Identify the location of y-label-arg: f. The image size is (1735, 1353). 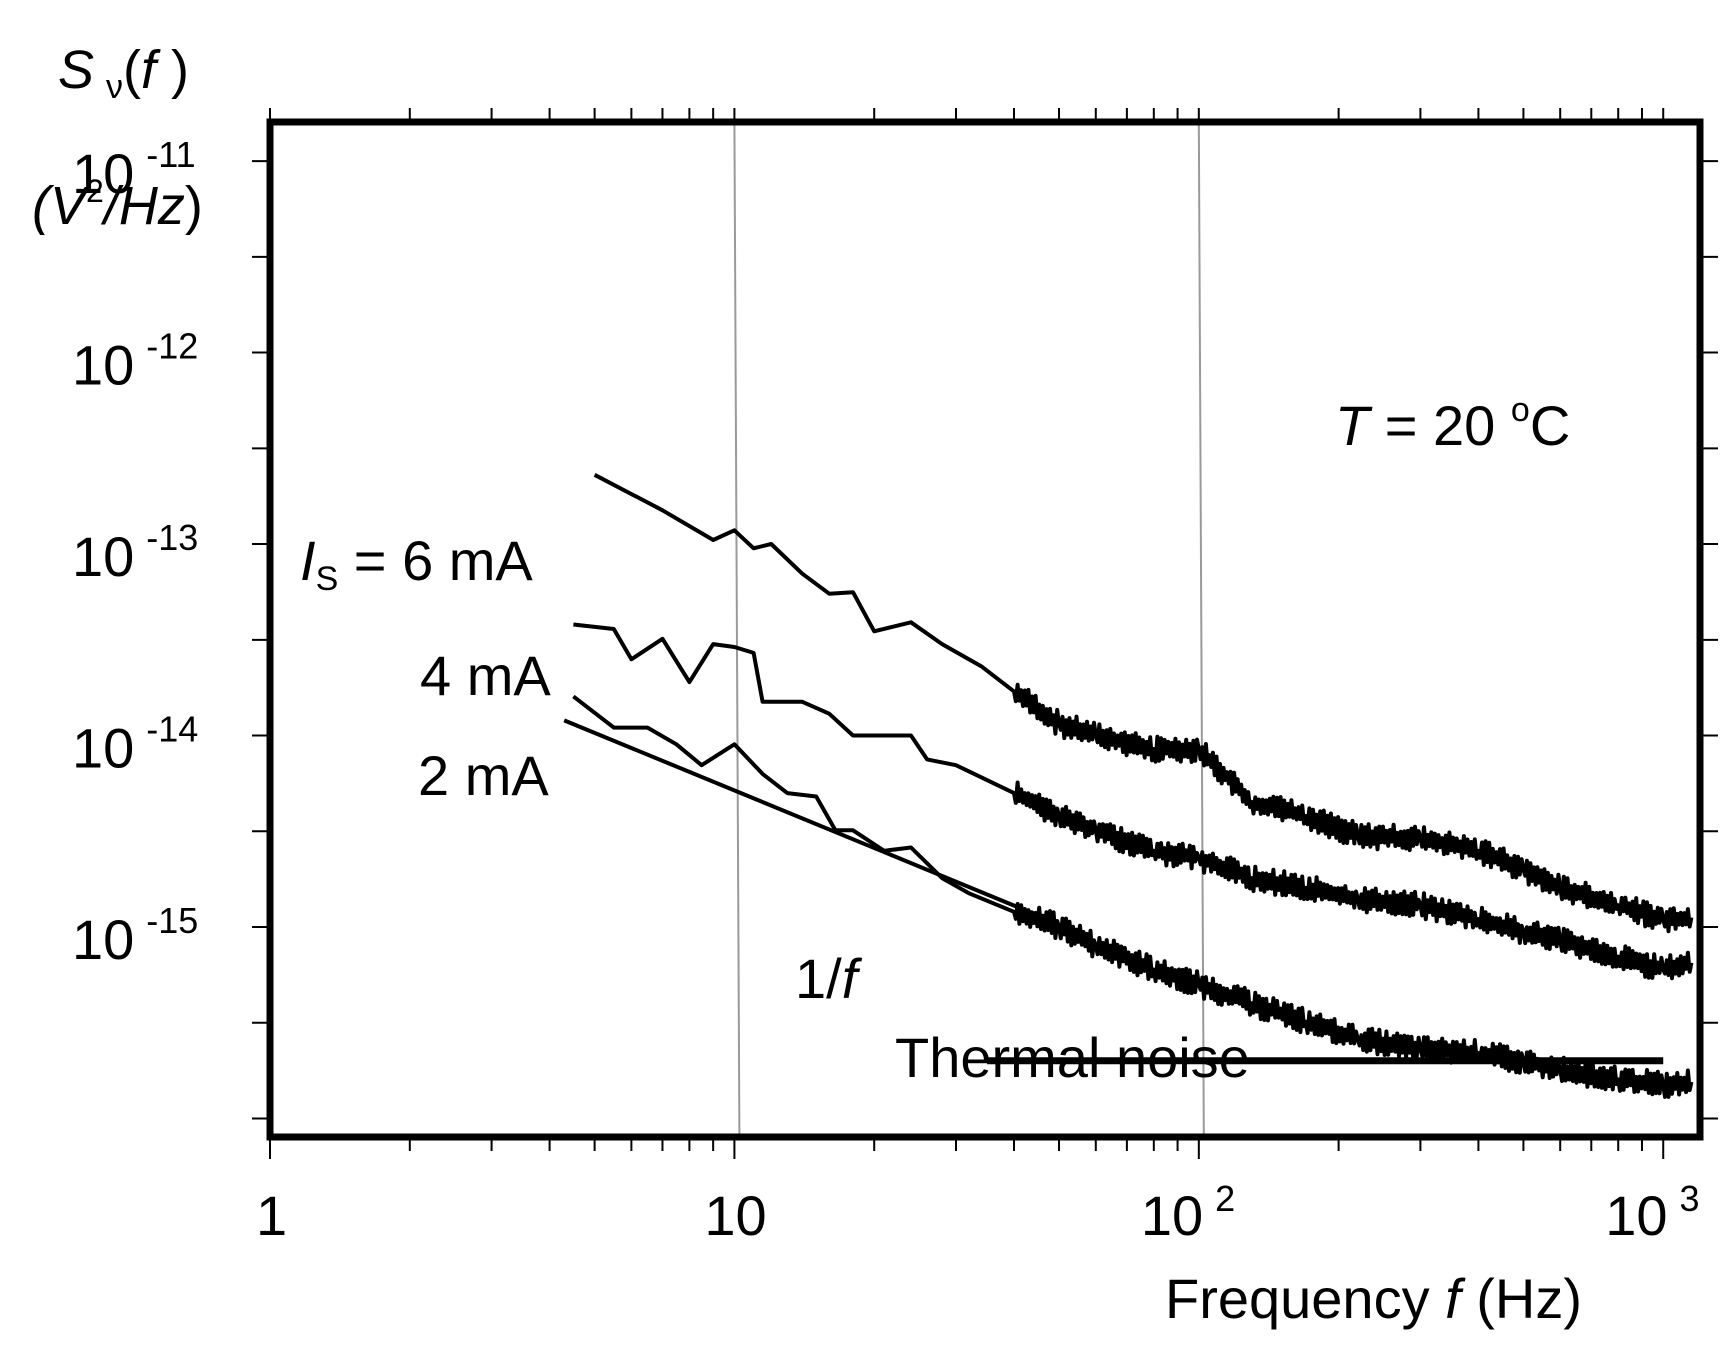
(151, 70).